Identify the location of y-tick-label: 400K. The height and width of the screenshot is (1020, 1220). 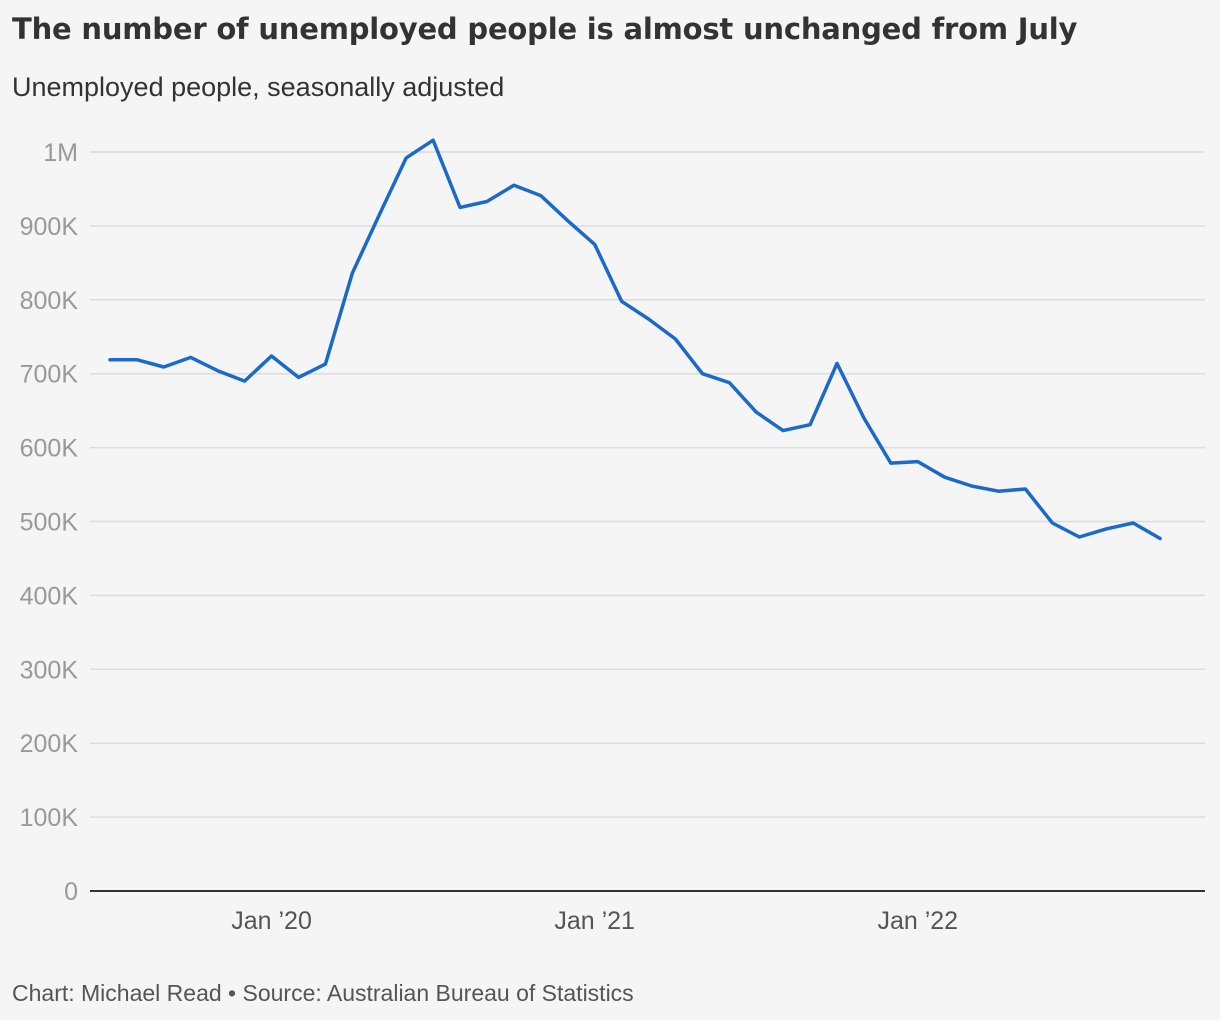
(49, 596).